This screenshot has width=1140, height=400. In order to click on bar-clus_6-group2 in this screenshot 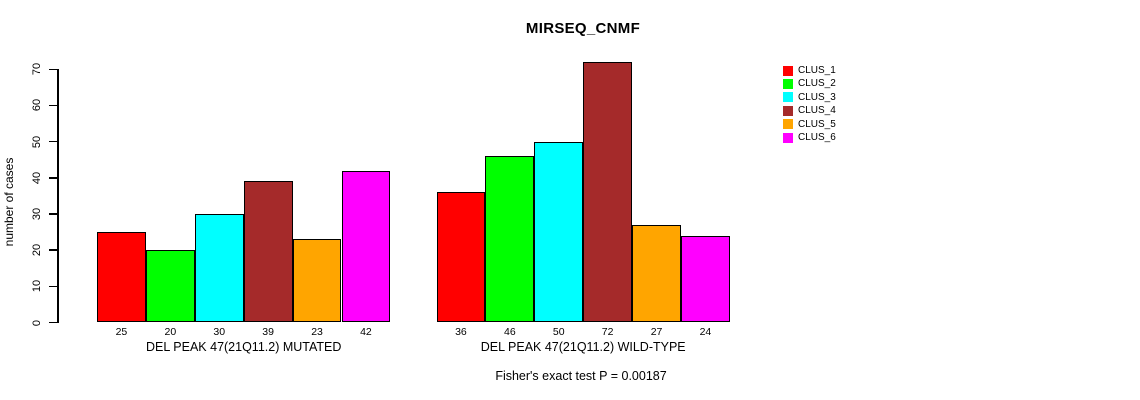, I will do `click(705, 279)`.